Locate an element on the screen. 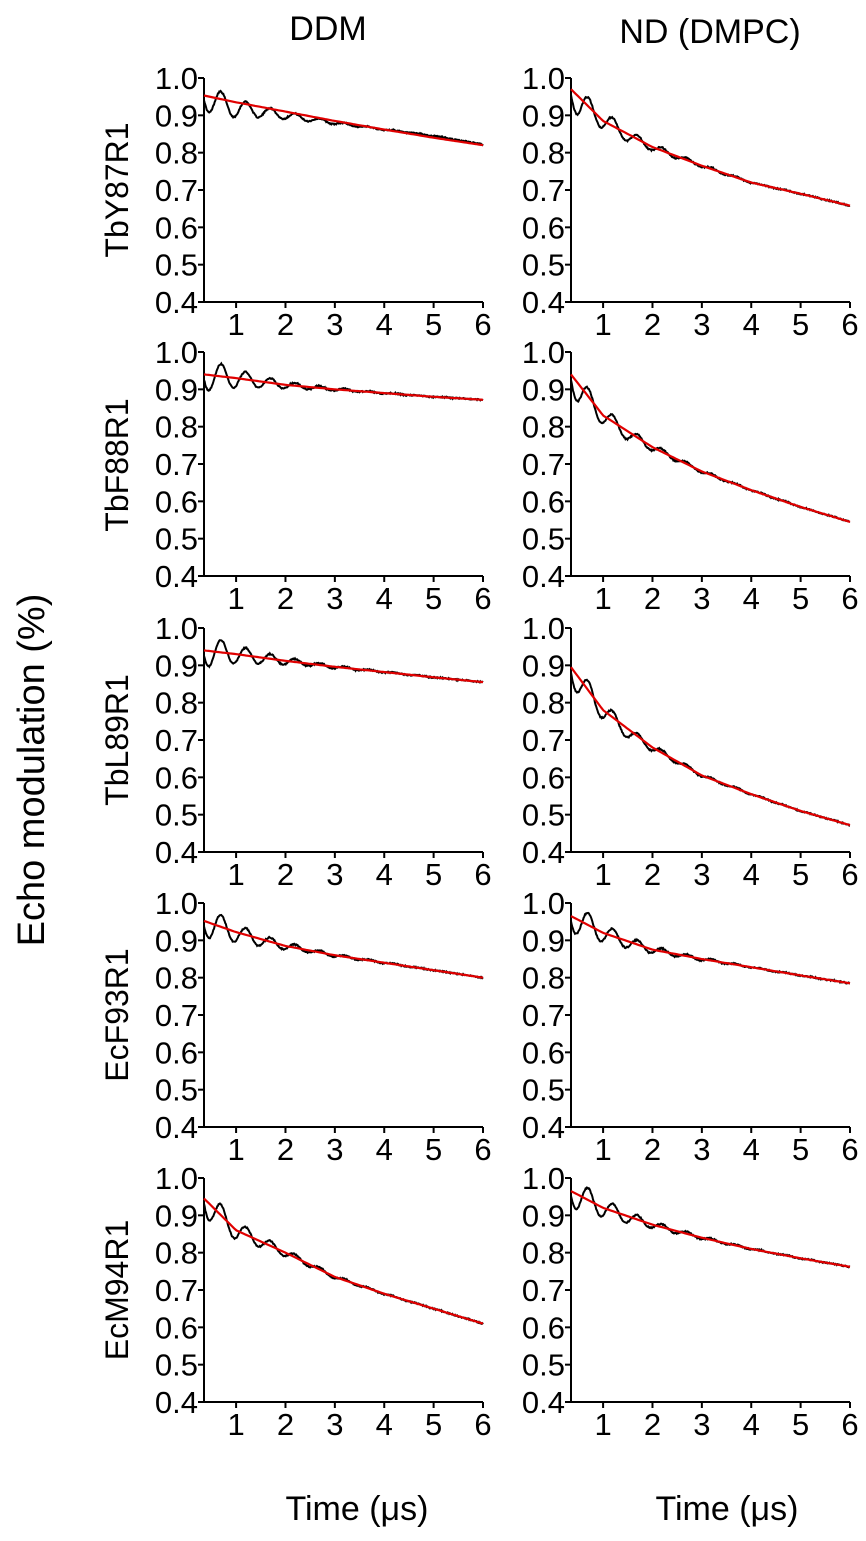 This screenshot has width=866, height=1541. row-label-ecf93r1: EcF93R1 is located at coordinates (117, 1014).